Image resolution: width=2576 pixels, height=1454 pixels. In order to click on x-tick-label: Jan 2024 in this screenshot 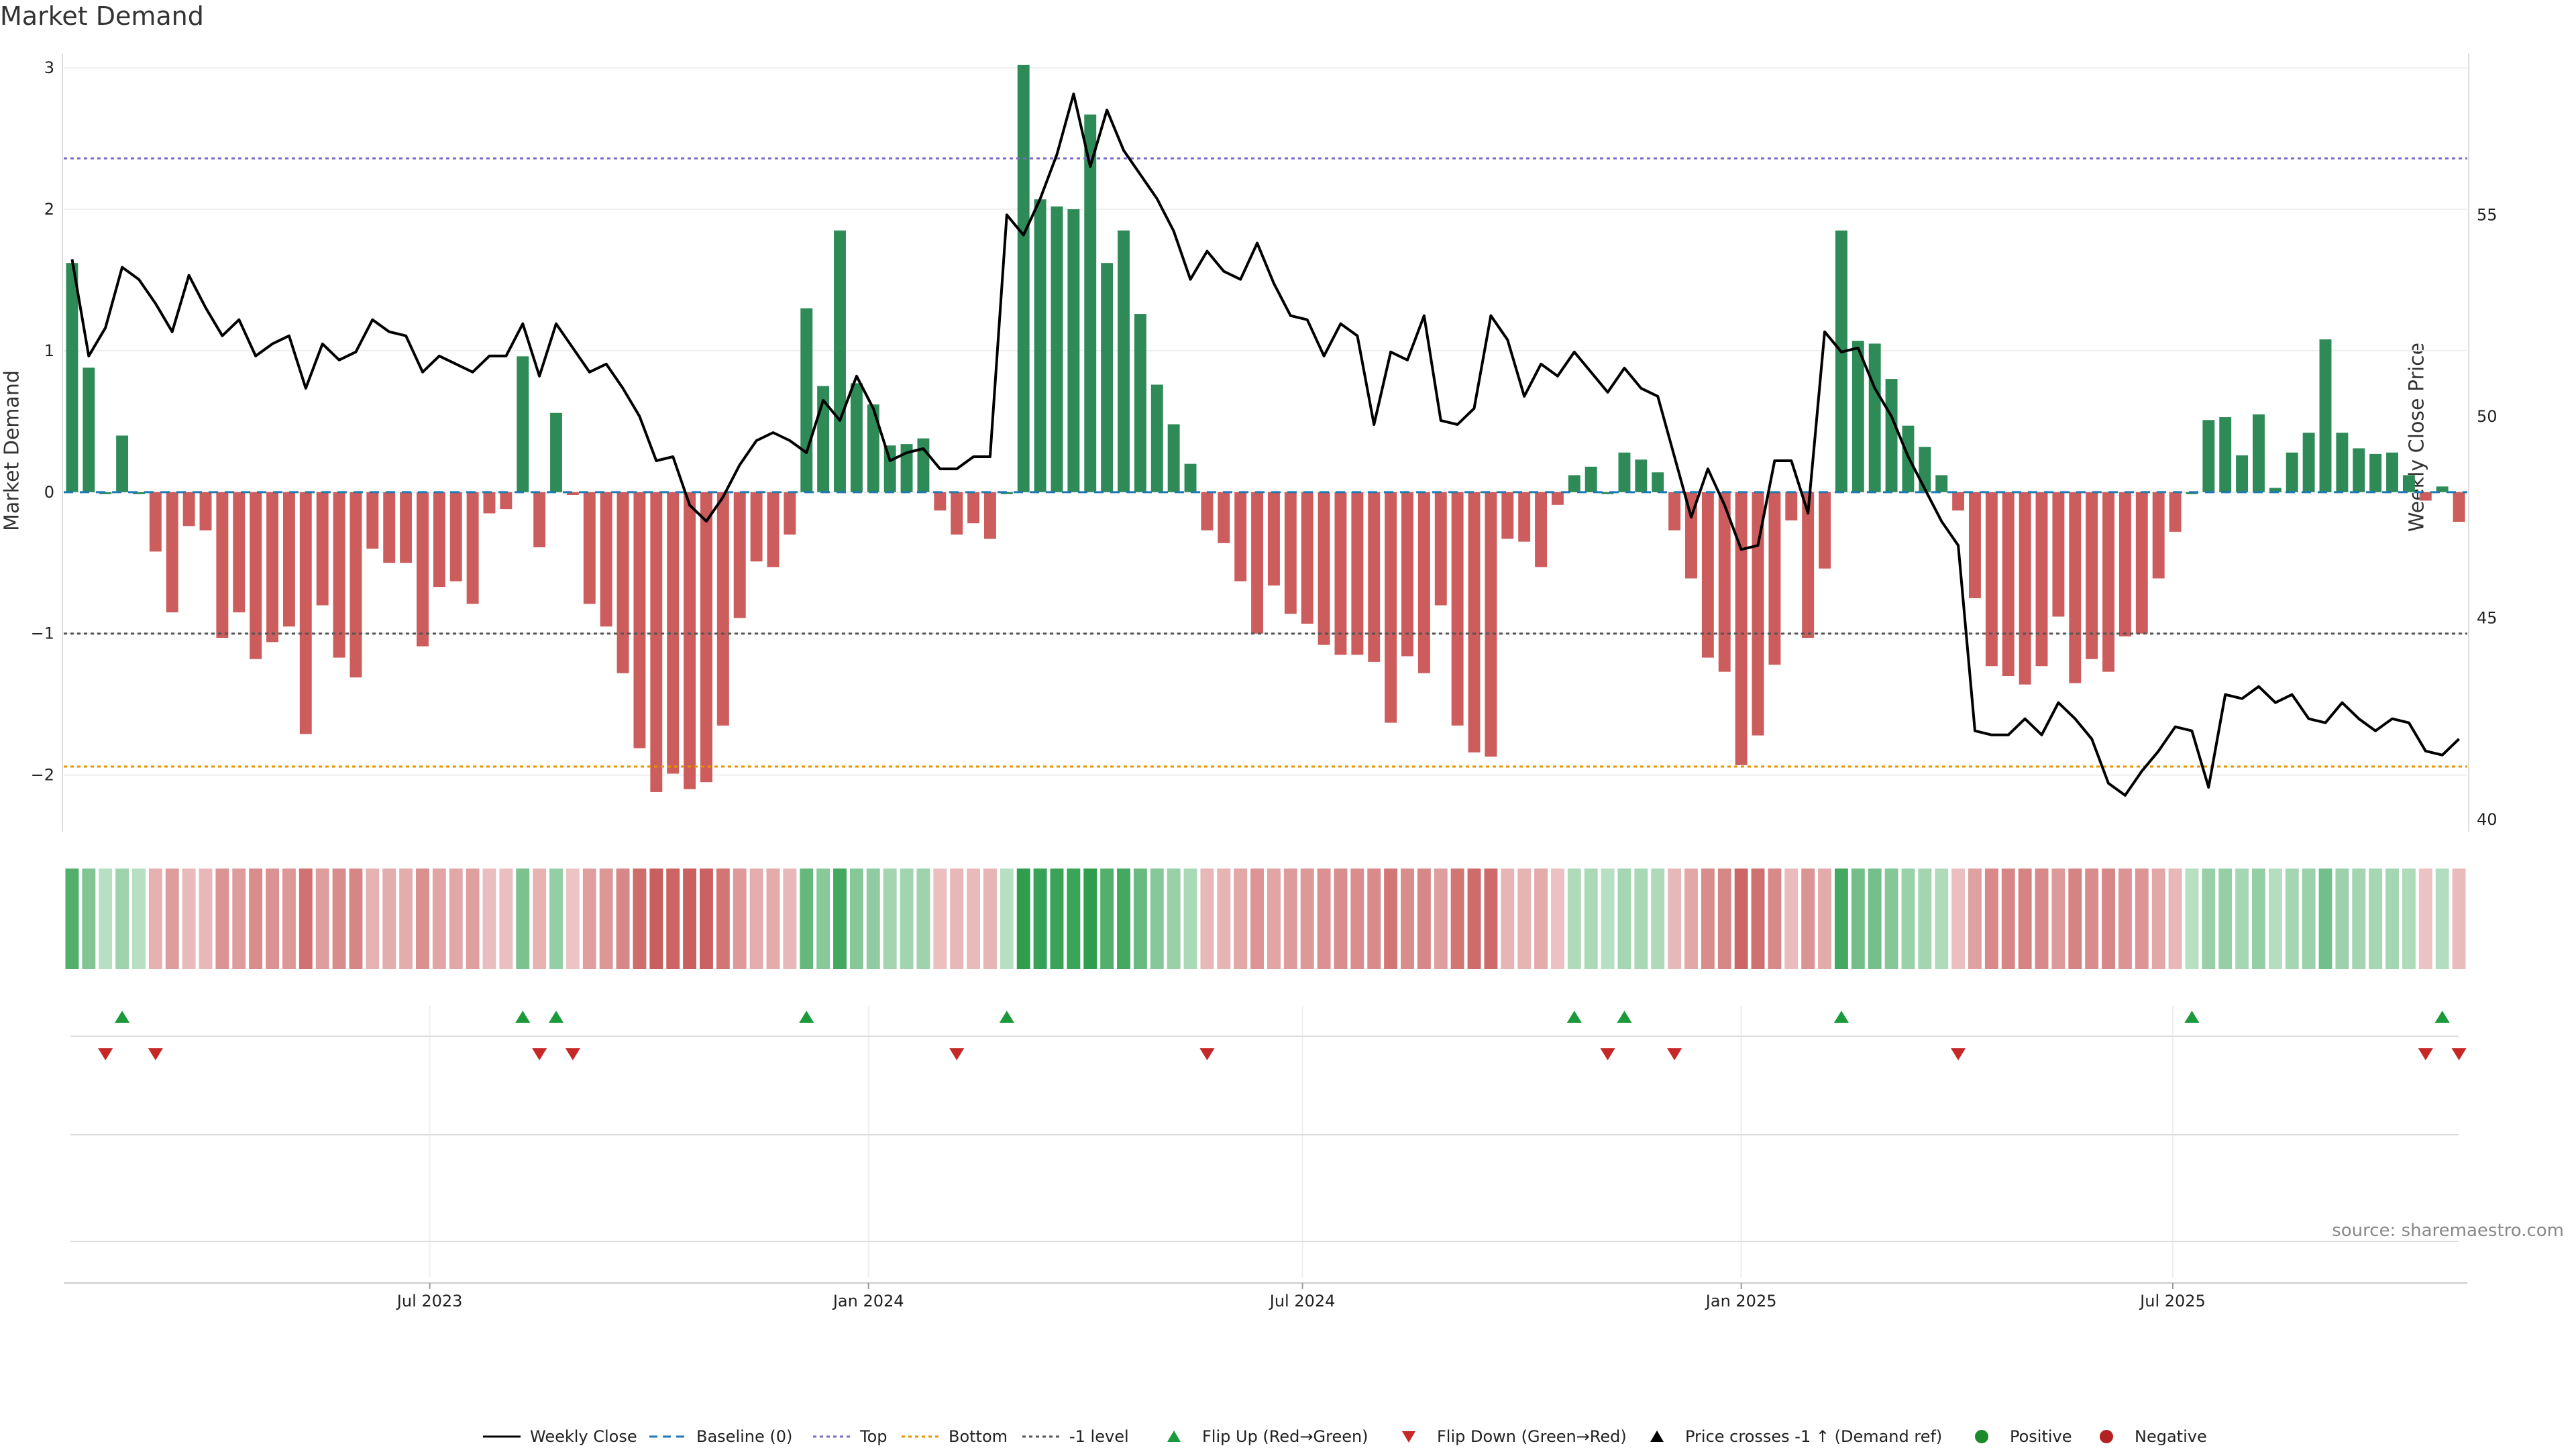, I will do `click(868, 1301)`.